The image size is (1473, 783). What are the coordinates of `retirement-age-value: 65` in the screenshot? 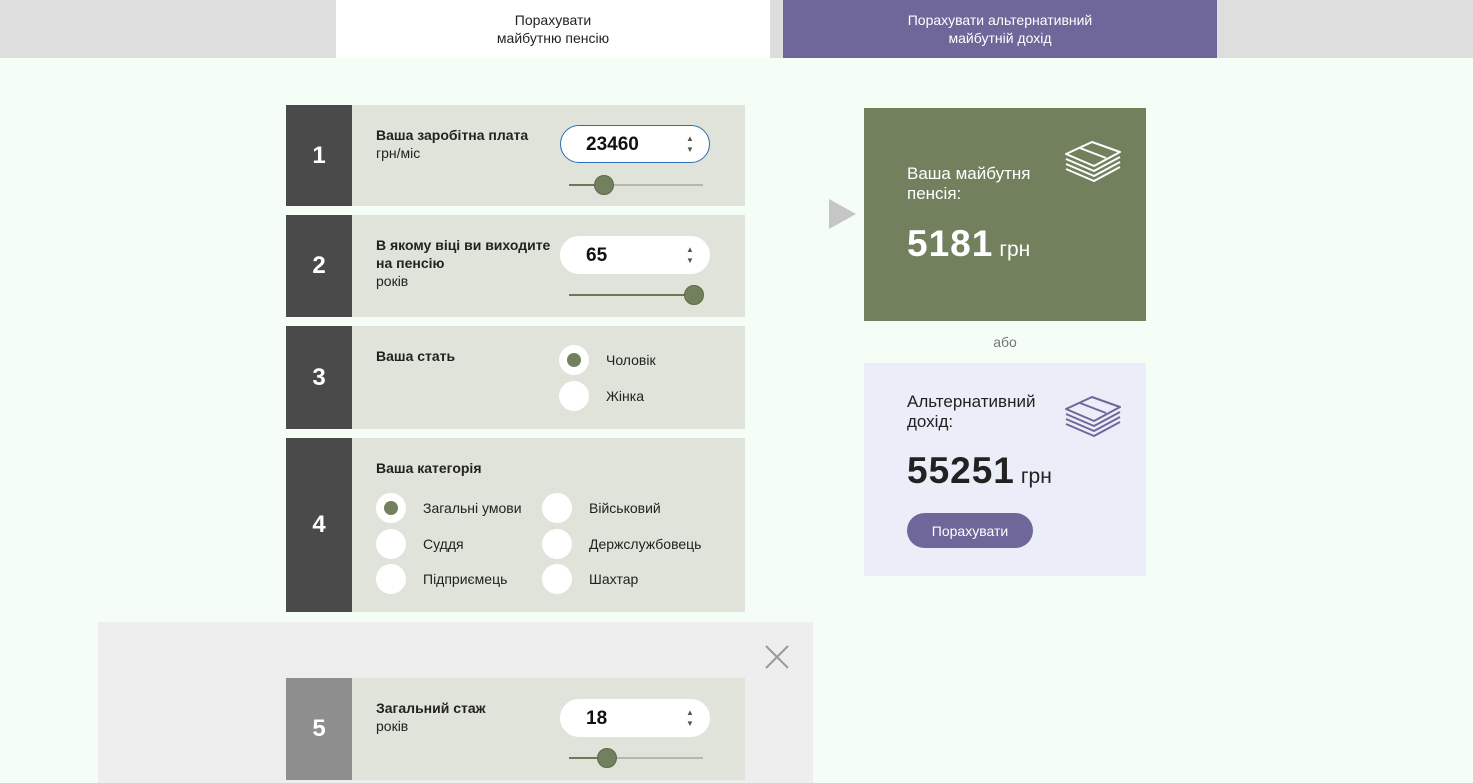 It's located at (597, 255).